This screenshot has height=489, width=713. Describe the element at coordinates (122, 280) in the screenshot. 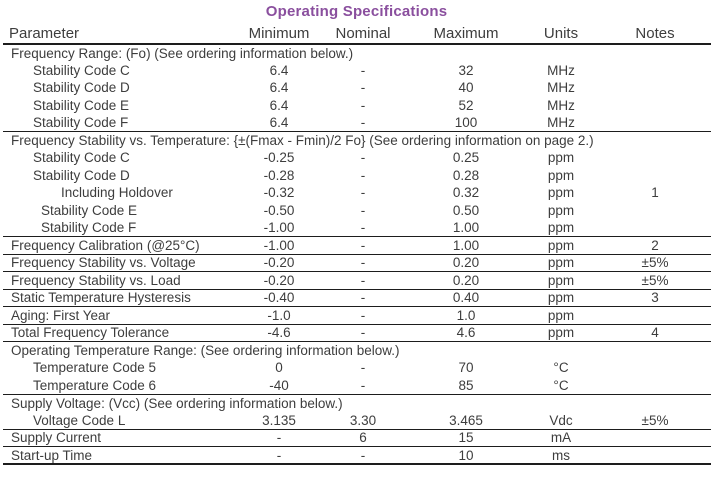

I see `parameter-cell: Frequency Stability vs. Load` at that location.